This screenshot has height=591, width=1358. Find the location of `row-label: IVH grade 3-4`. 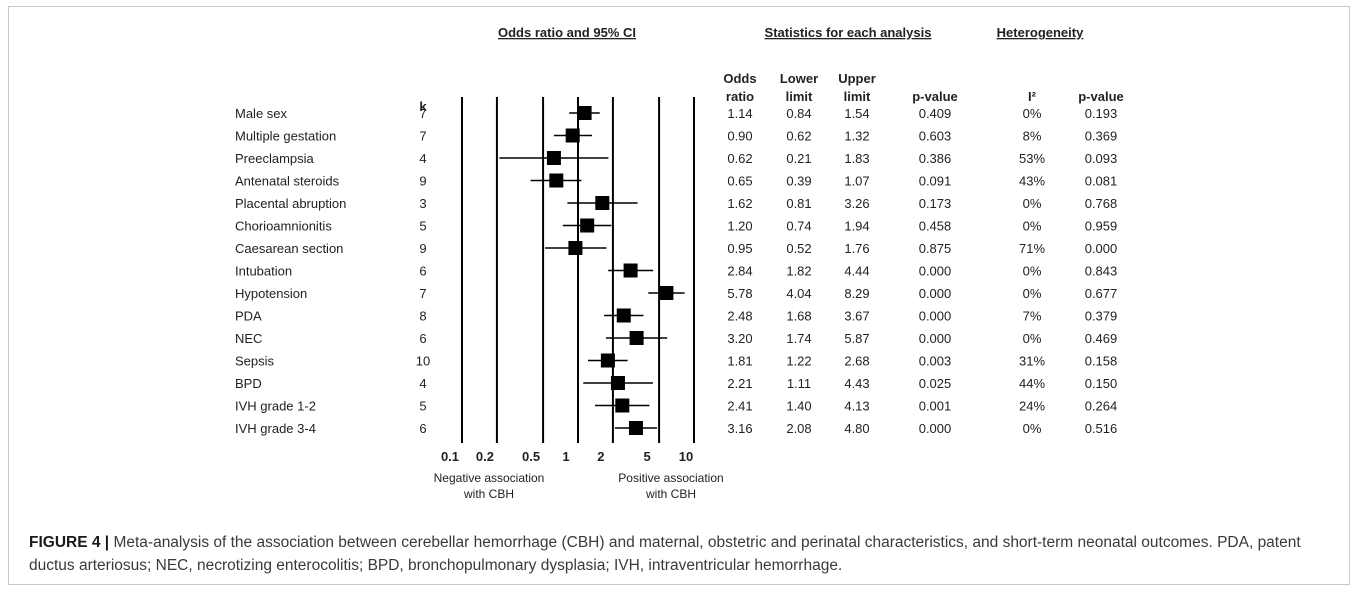

row-label: IVH grade 3-4 is located at coordinates (275, 428).